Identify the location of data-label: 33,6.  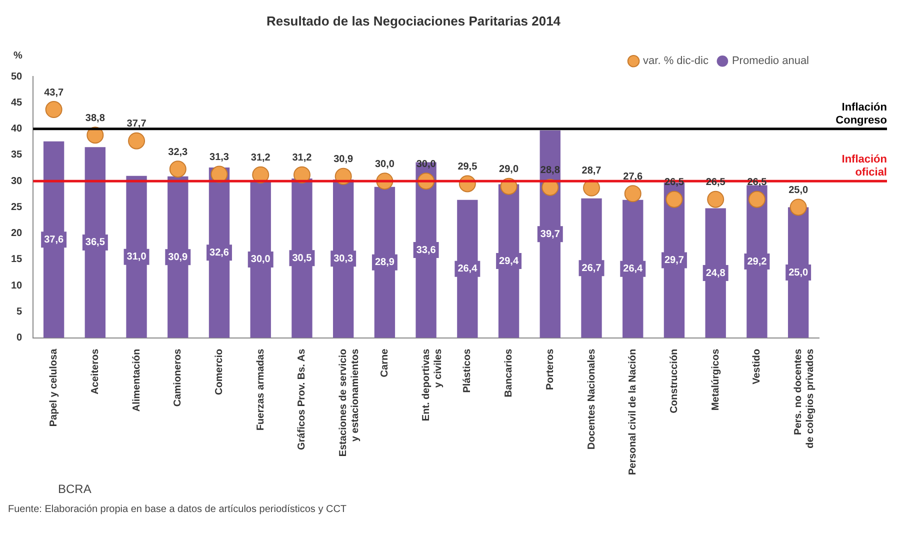
(426, 250).